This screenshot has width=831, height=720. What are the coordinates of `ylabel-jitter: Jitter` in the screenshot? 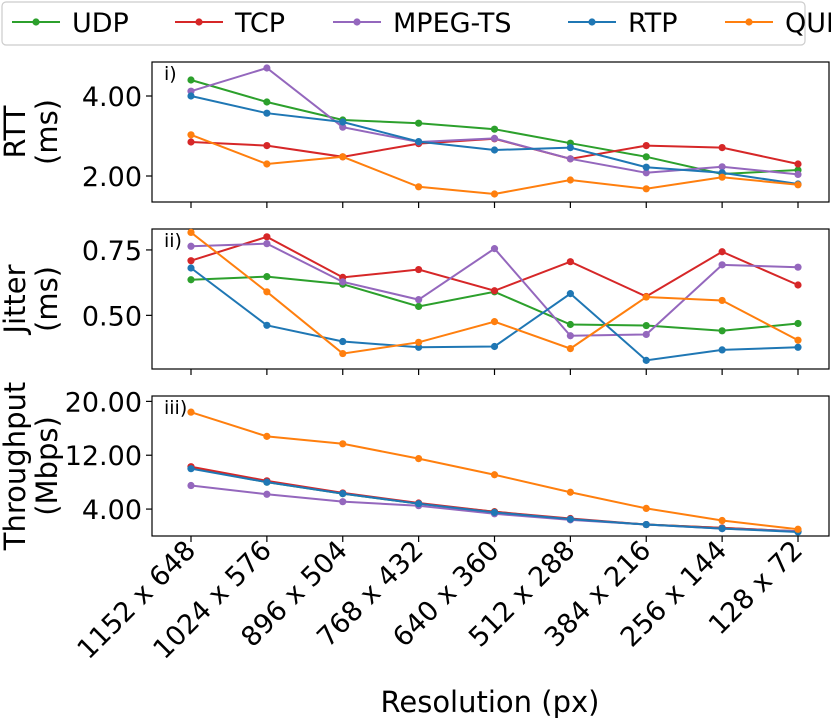 It's located at (16, 299).